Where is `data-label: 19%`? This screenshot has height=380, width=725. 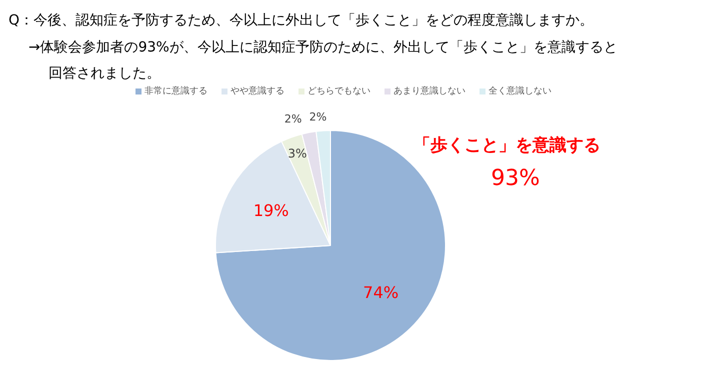 data-label: 19% is located at coordinates (271, 210).